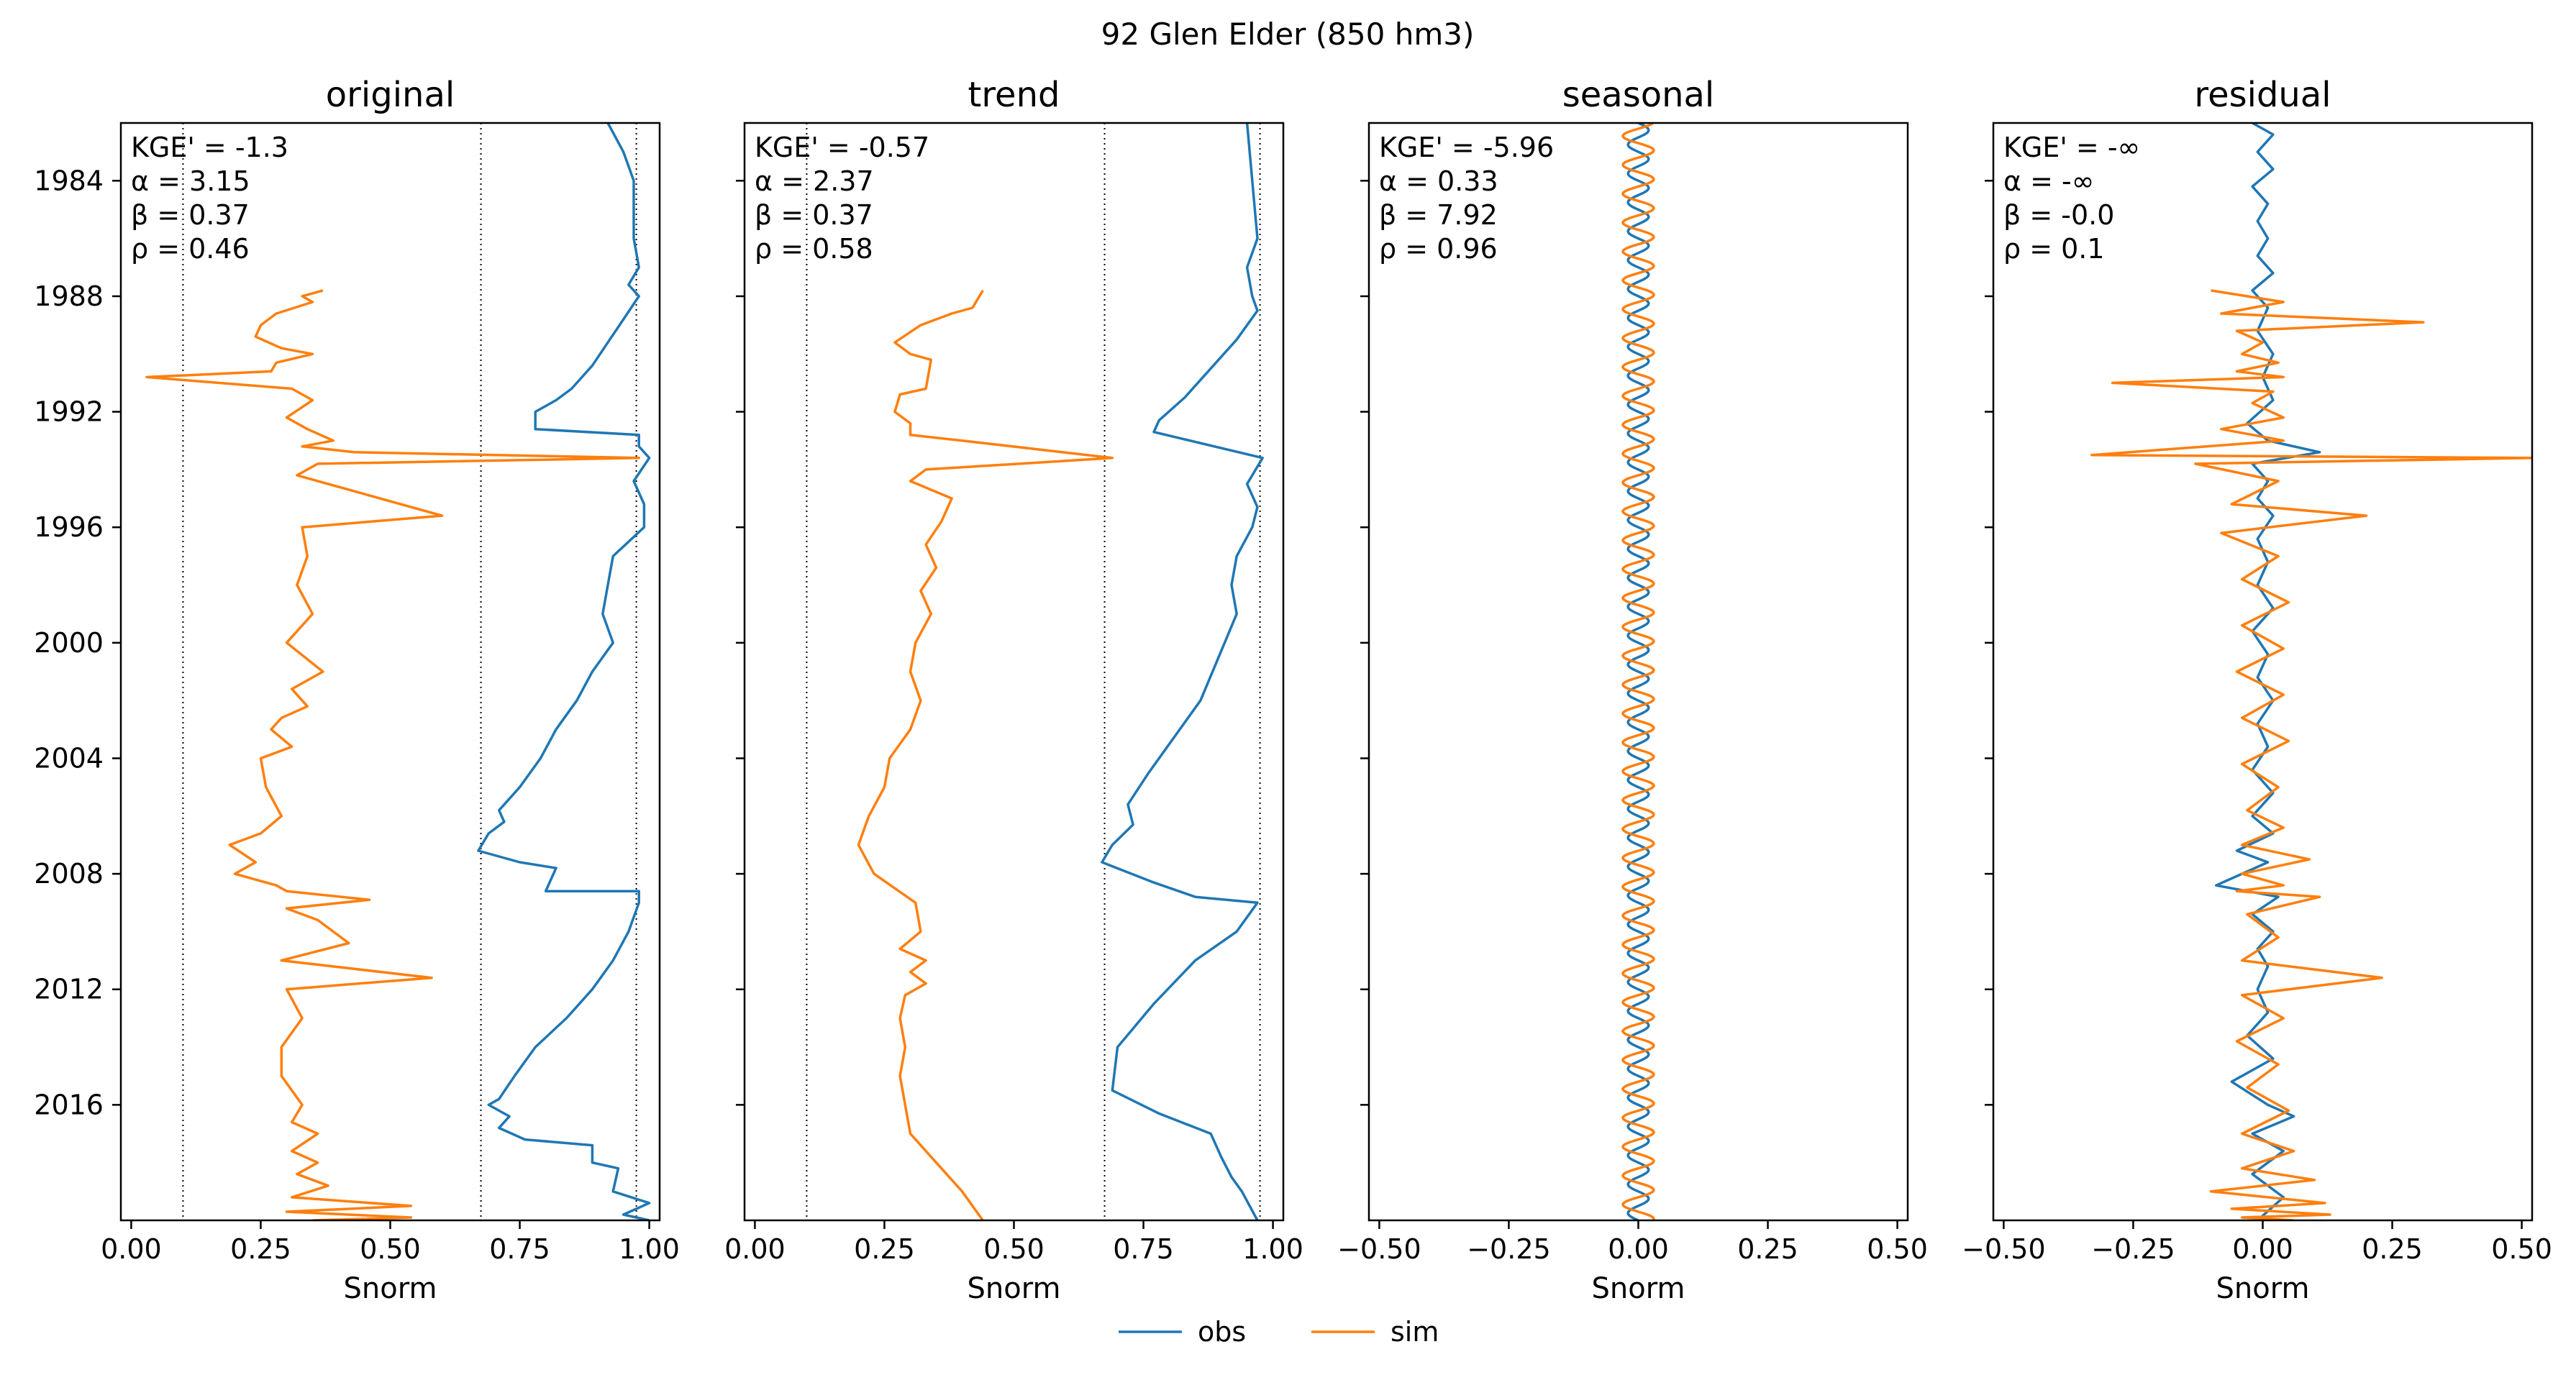  Describe the element at coordinates (69, 1104) in the screenshot. I see `y-tick-label: 2016` at that location.